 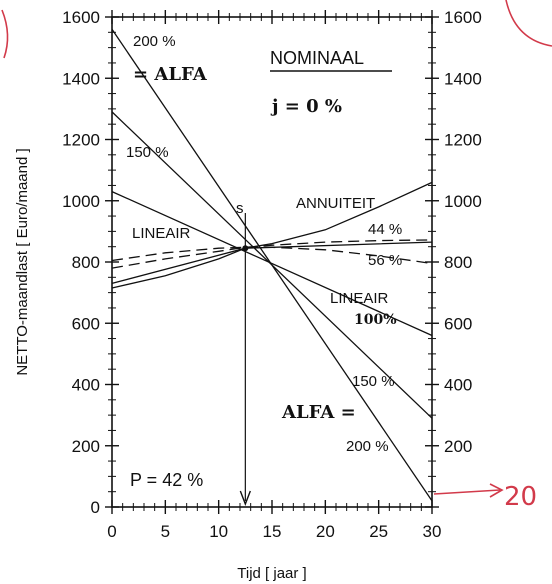 I want to click on handwritten-arrow-head, so click(x=496, y=490).